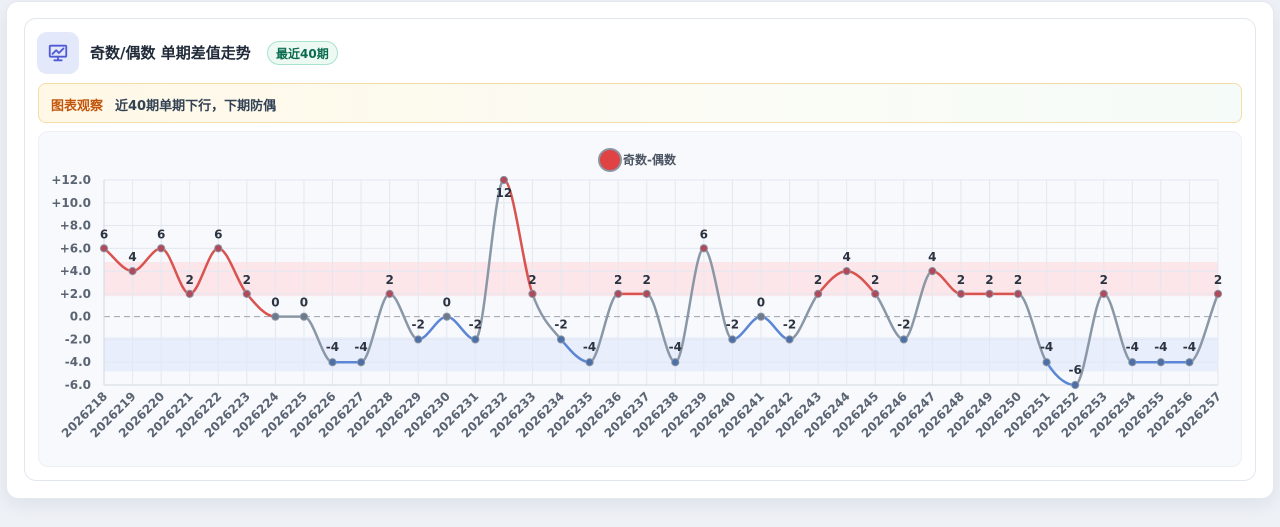  What do you see at coordinates (610, 160) in the screenshot?
I see `legend-marker` at bounding box center [610, 160].